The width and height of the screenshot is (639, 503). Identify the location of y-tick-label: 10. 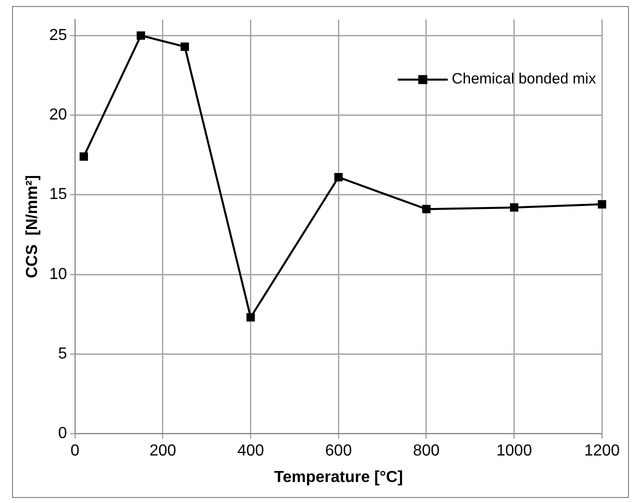
(58, 274).